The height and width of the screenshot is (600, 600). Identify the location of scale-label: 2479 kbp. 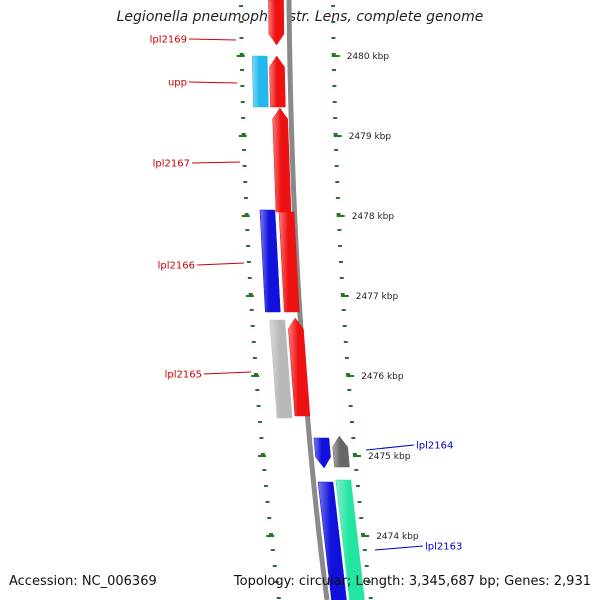
(370, 137).